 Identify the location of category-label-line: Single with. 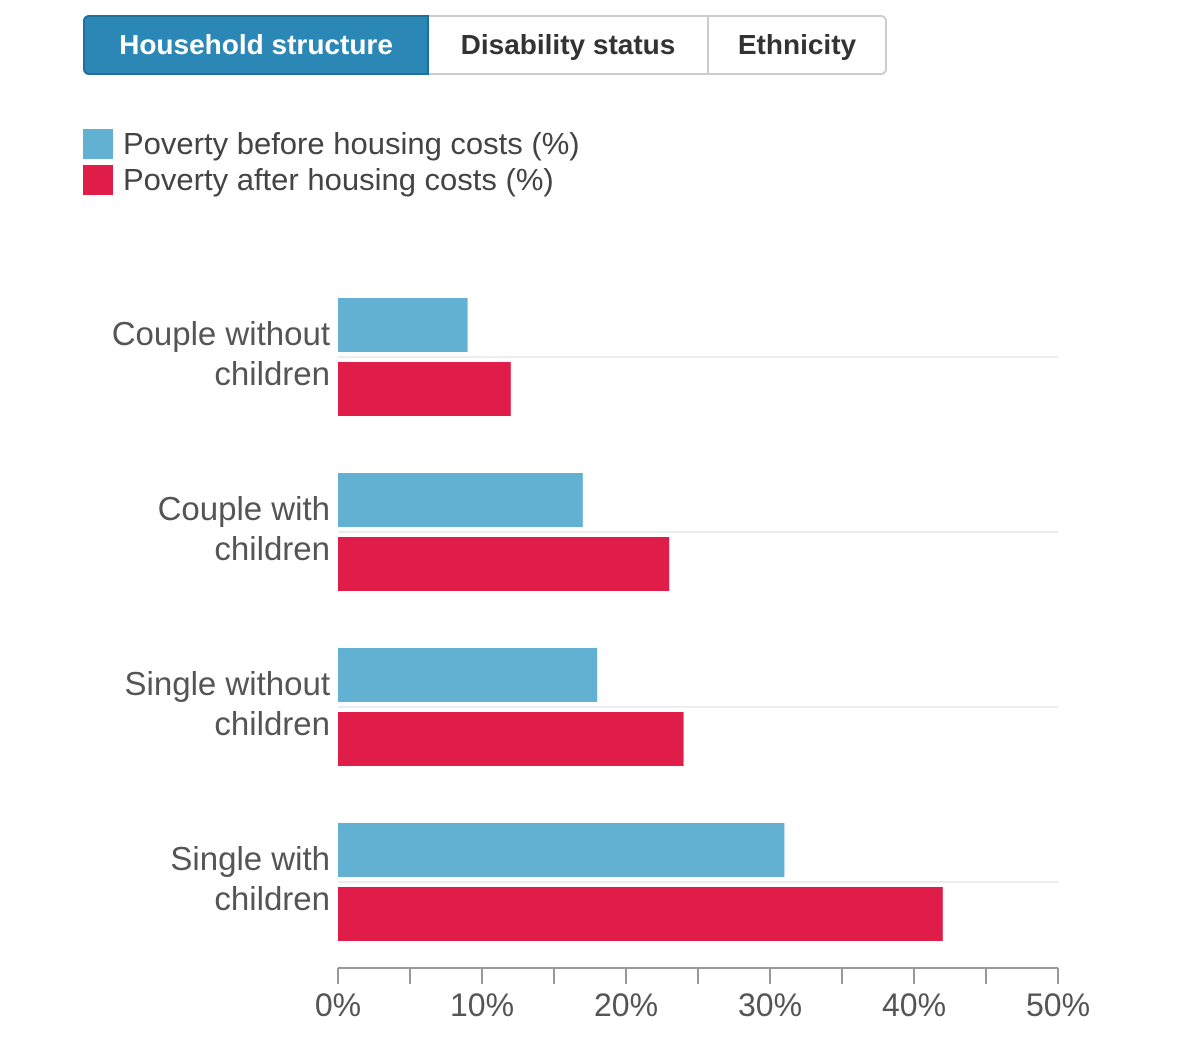
(250, 858).